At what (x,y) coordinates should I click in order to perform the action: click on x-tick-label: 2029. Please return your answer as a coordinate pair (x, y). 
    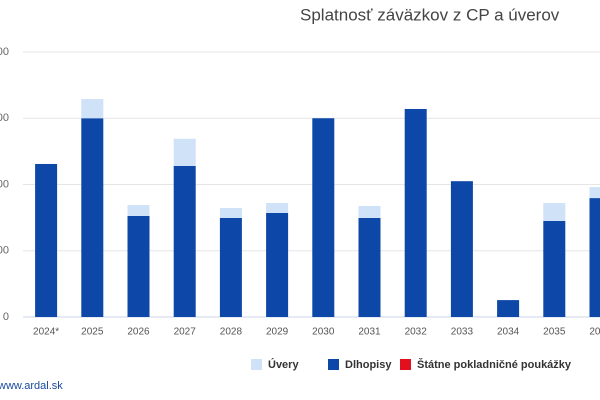
    Looking at the image, I should click on (277, 332).